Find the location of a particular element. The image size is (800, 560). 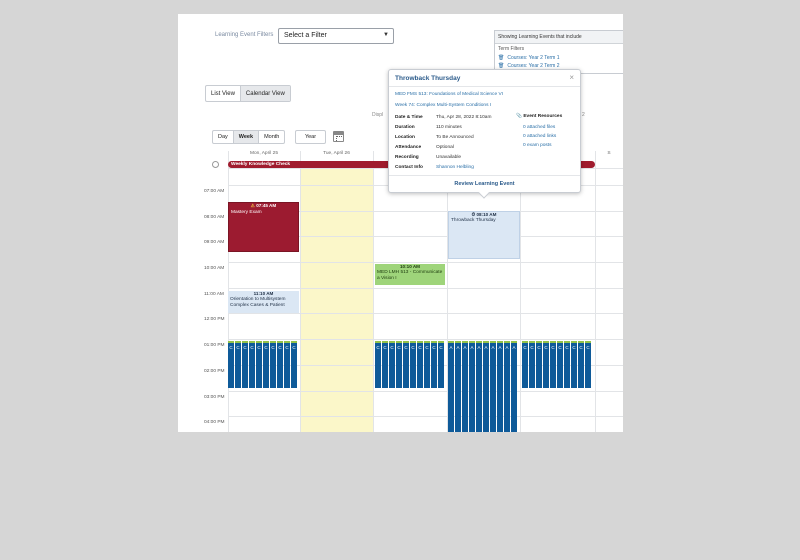

resource-link-files: 0 attached files is located at coordinates (539, 127).